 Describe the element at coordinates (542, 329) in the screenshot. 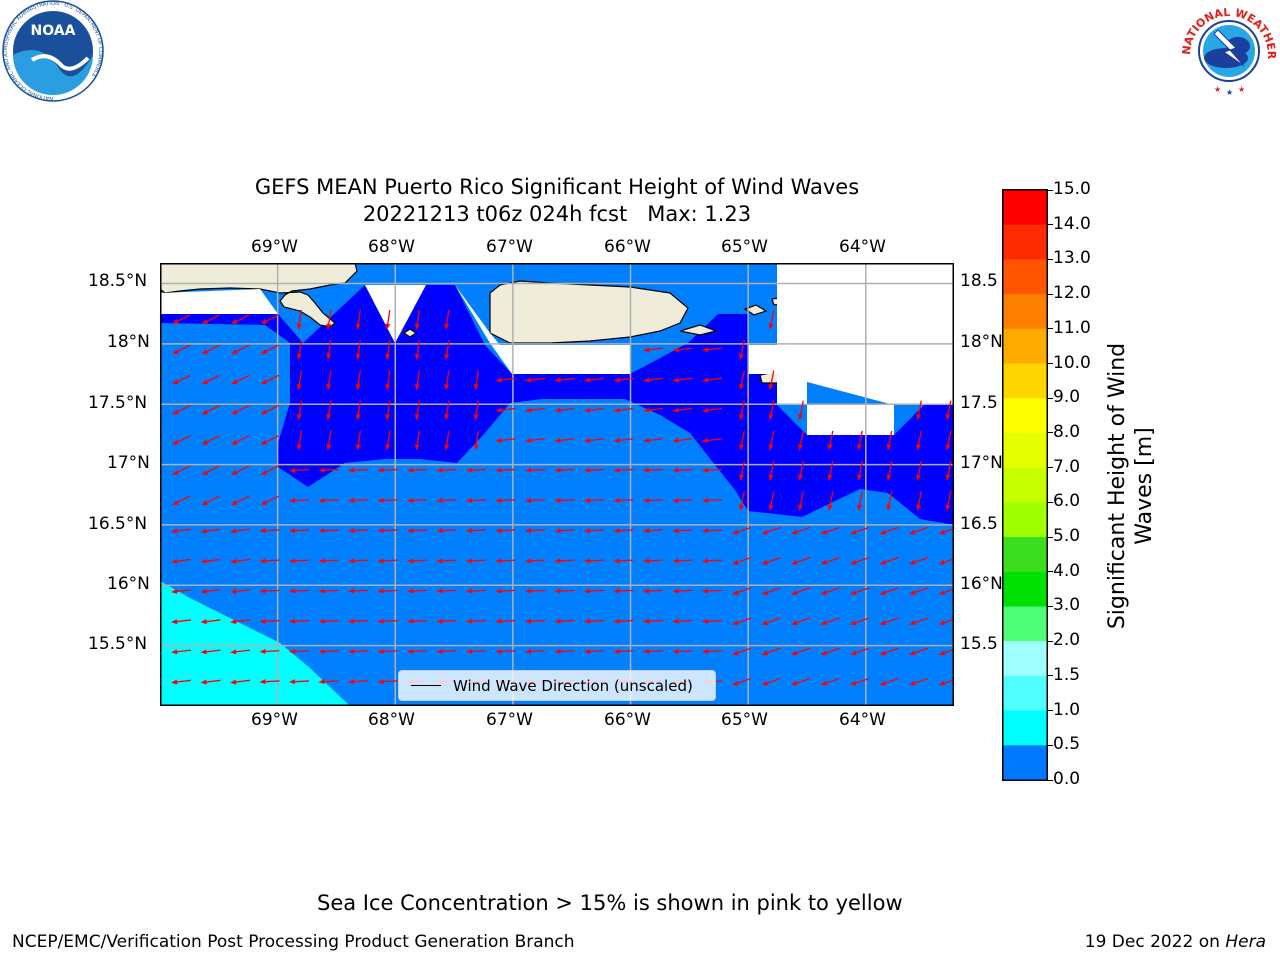

I see `no-data-area` at that location.